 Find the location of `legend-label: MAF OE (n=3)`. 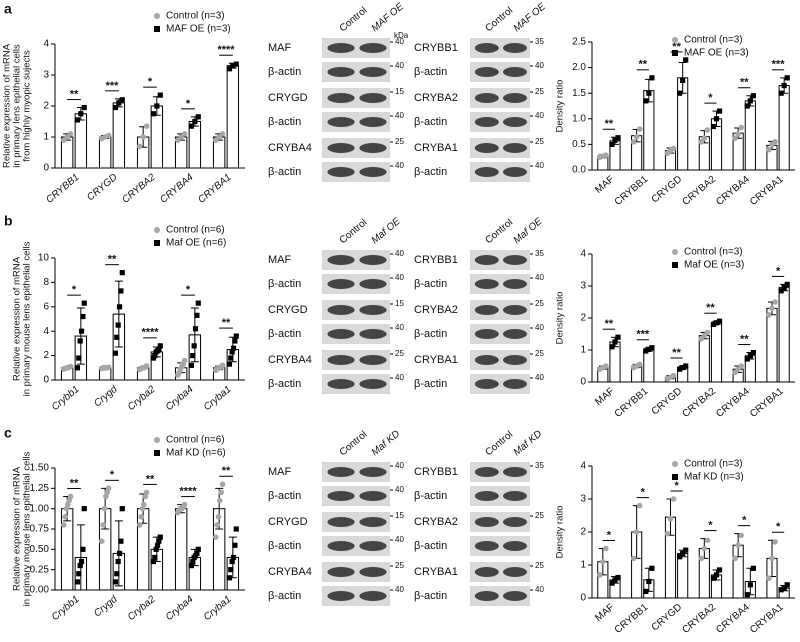

legend-label: MAF OE (n=3) is located at coordinates (716, 53).